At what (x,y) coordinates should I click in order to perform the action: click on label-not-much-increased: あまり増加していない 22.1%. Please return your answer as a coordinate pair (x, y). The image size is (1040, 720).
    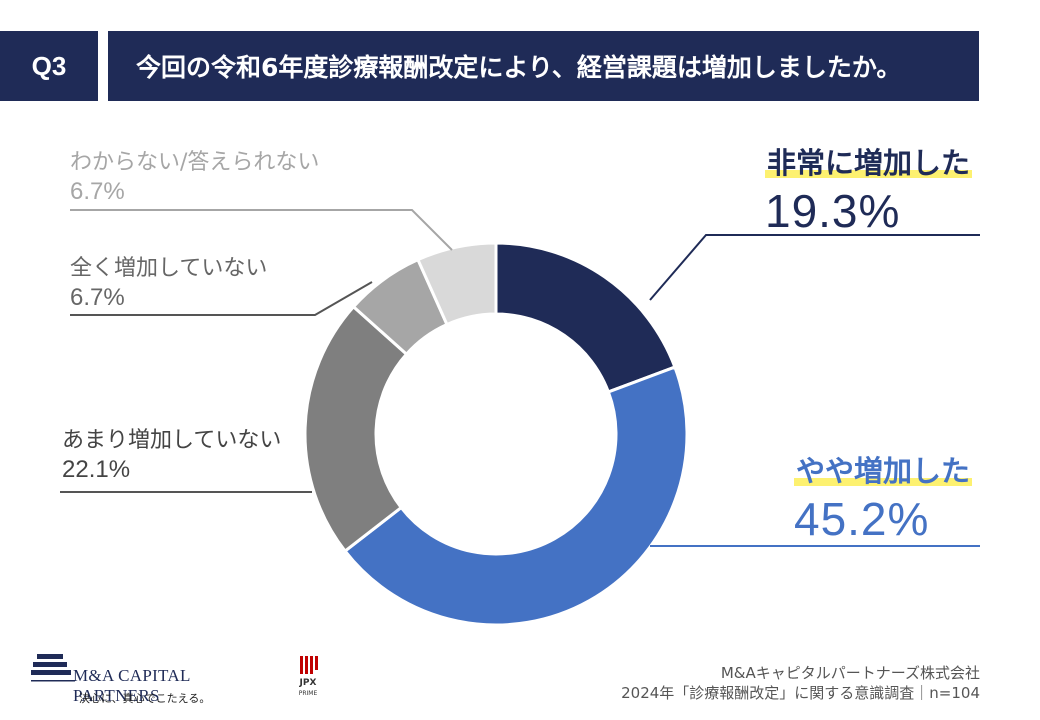
    Looking at the image, I should click on (171, 453).